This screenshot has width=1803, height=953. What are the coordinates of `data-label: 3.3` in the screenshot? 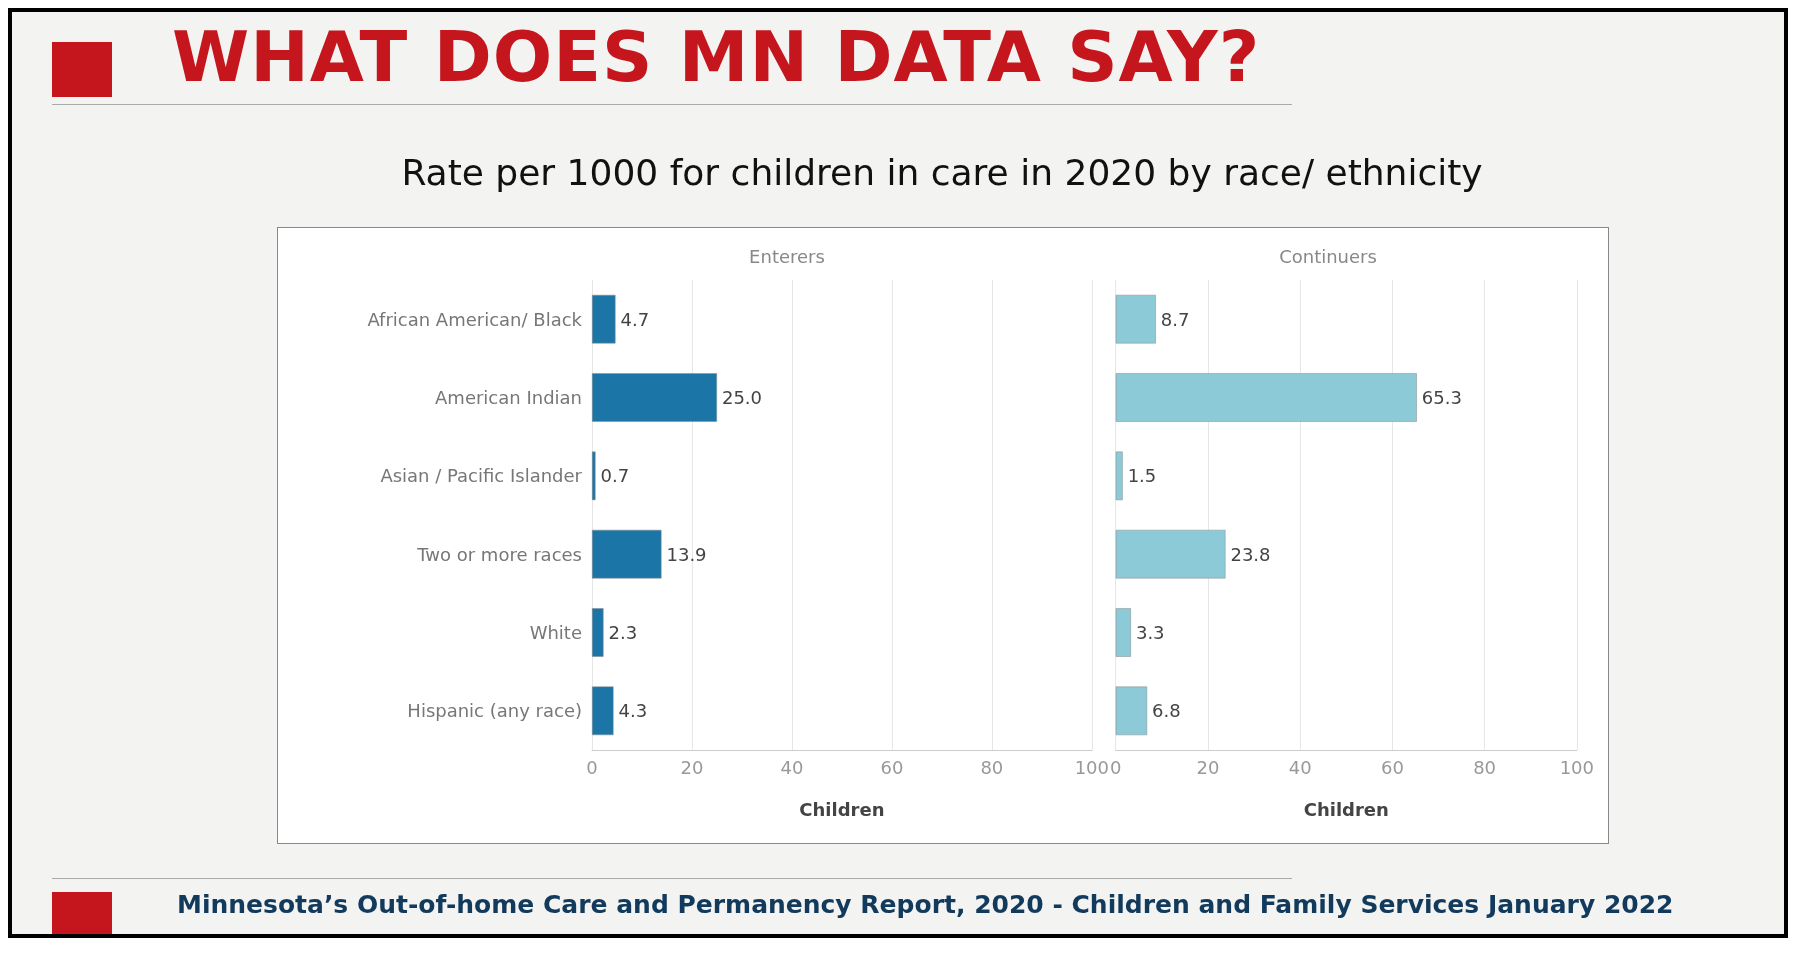 It's located at (1150, 632).